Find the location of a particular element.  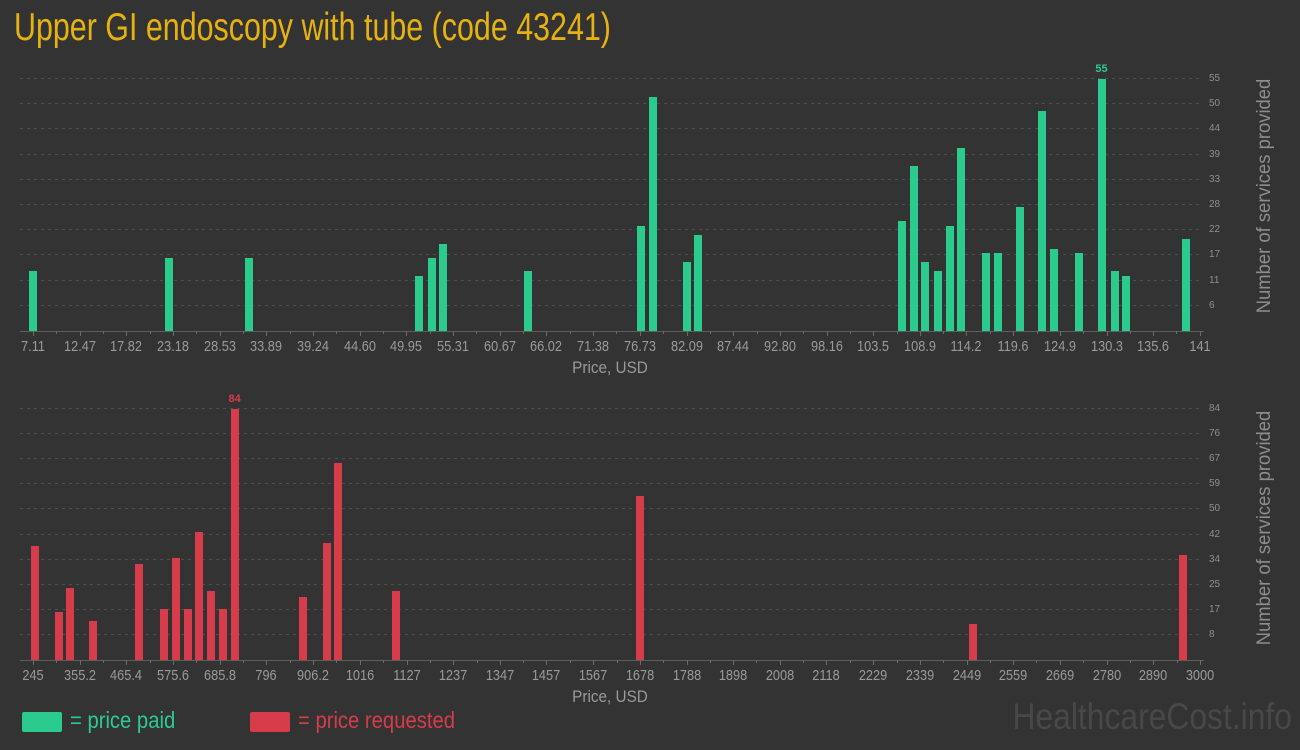

x-tick-label: 87.44 is located at coordinates (733, 346).